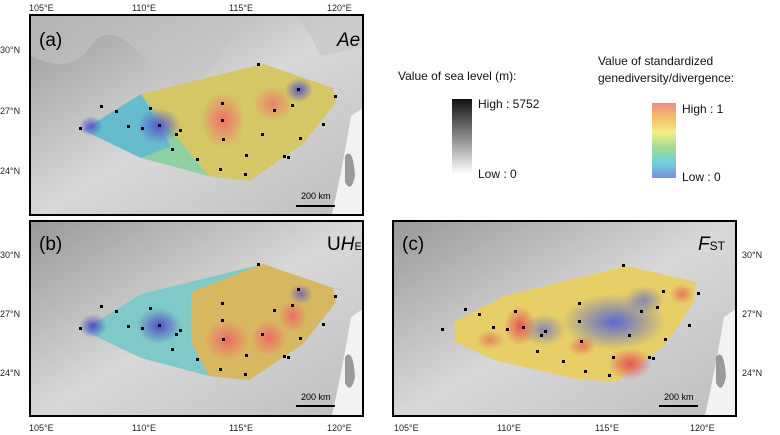 The image size is (780, 435). What do you see at coordinates (41, 428) in the screenshot?
I see `lon-tick-bottom-105: 105°E` at bounding box center [41, 428].